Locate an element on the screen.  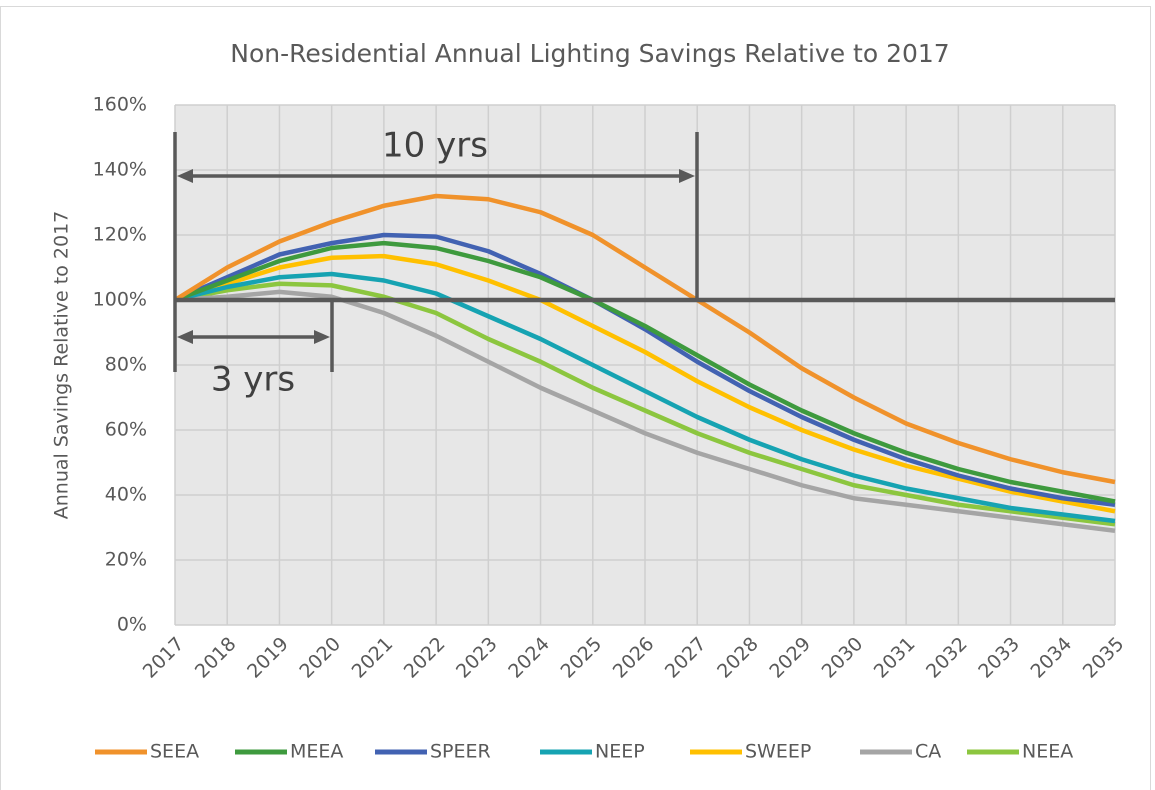
y-tick-label: 80% is located at coordinates (126, 365).